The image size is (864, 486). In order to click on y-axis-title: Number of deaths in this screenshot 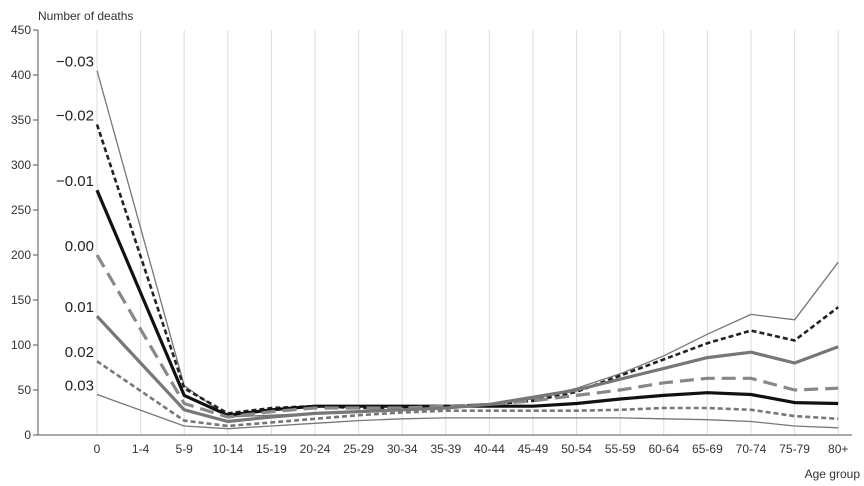, I will do `click(85, 16)`.